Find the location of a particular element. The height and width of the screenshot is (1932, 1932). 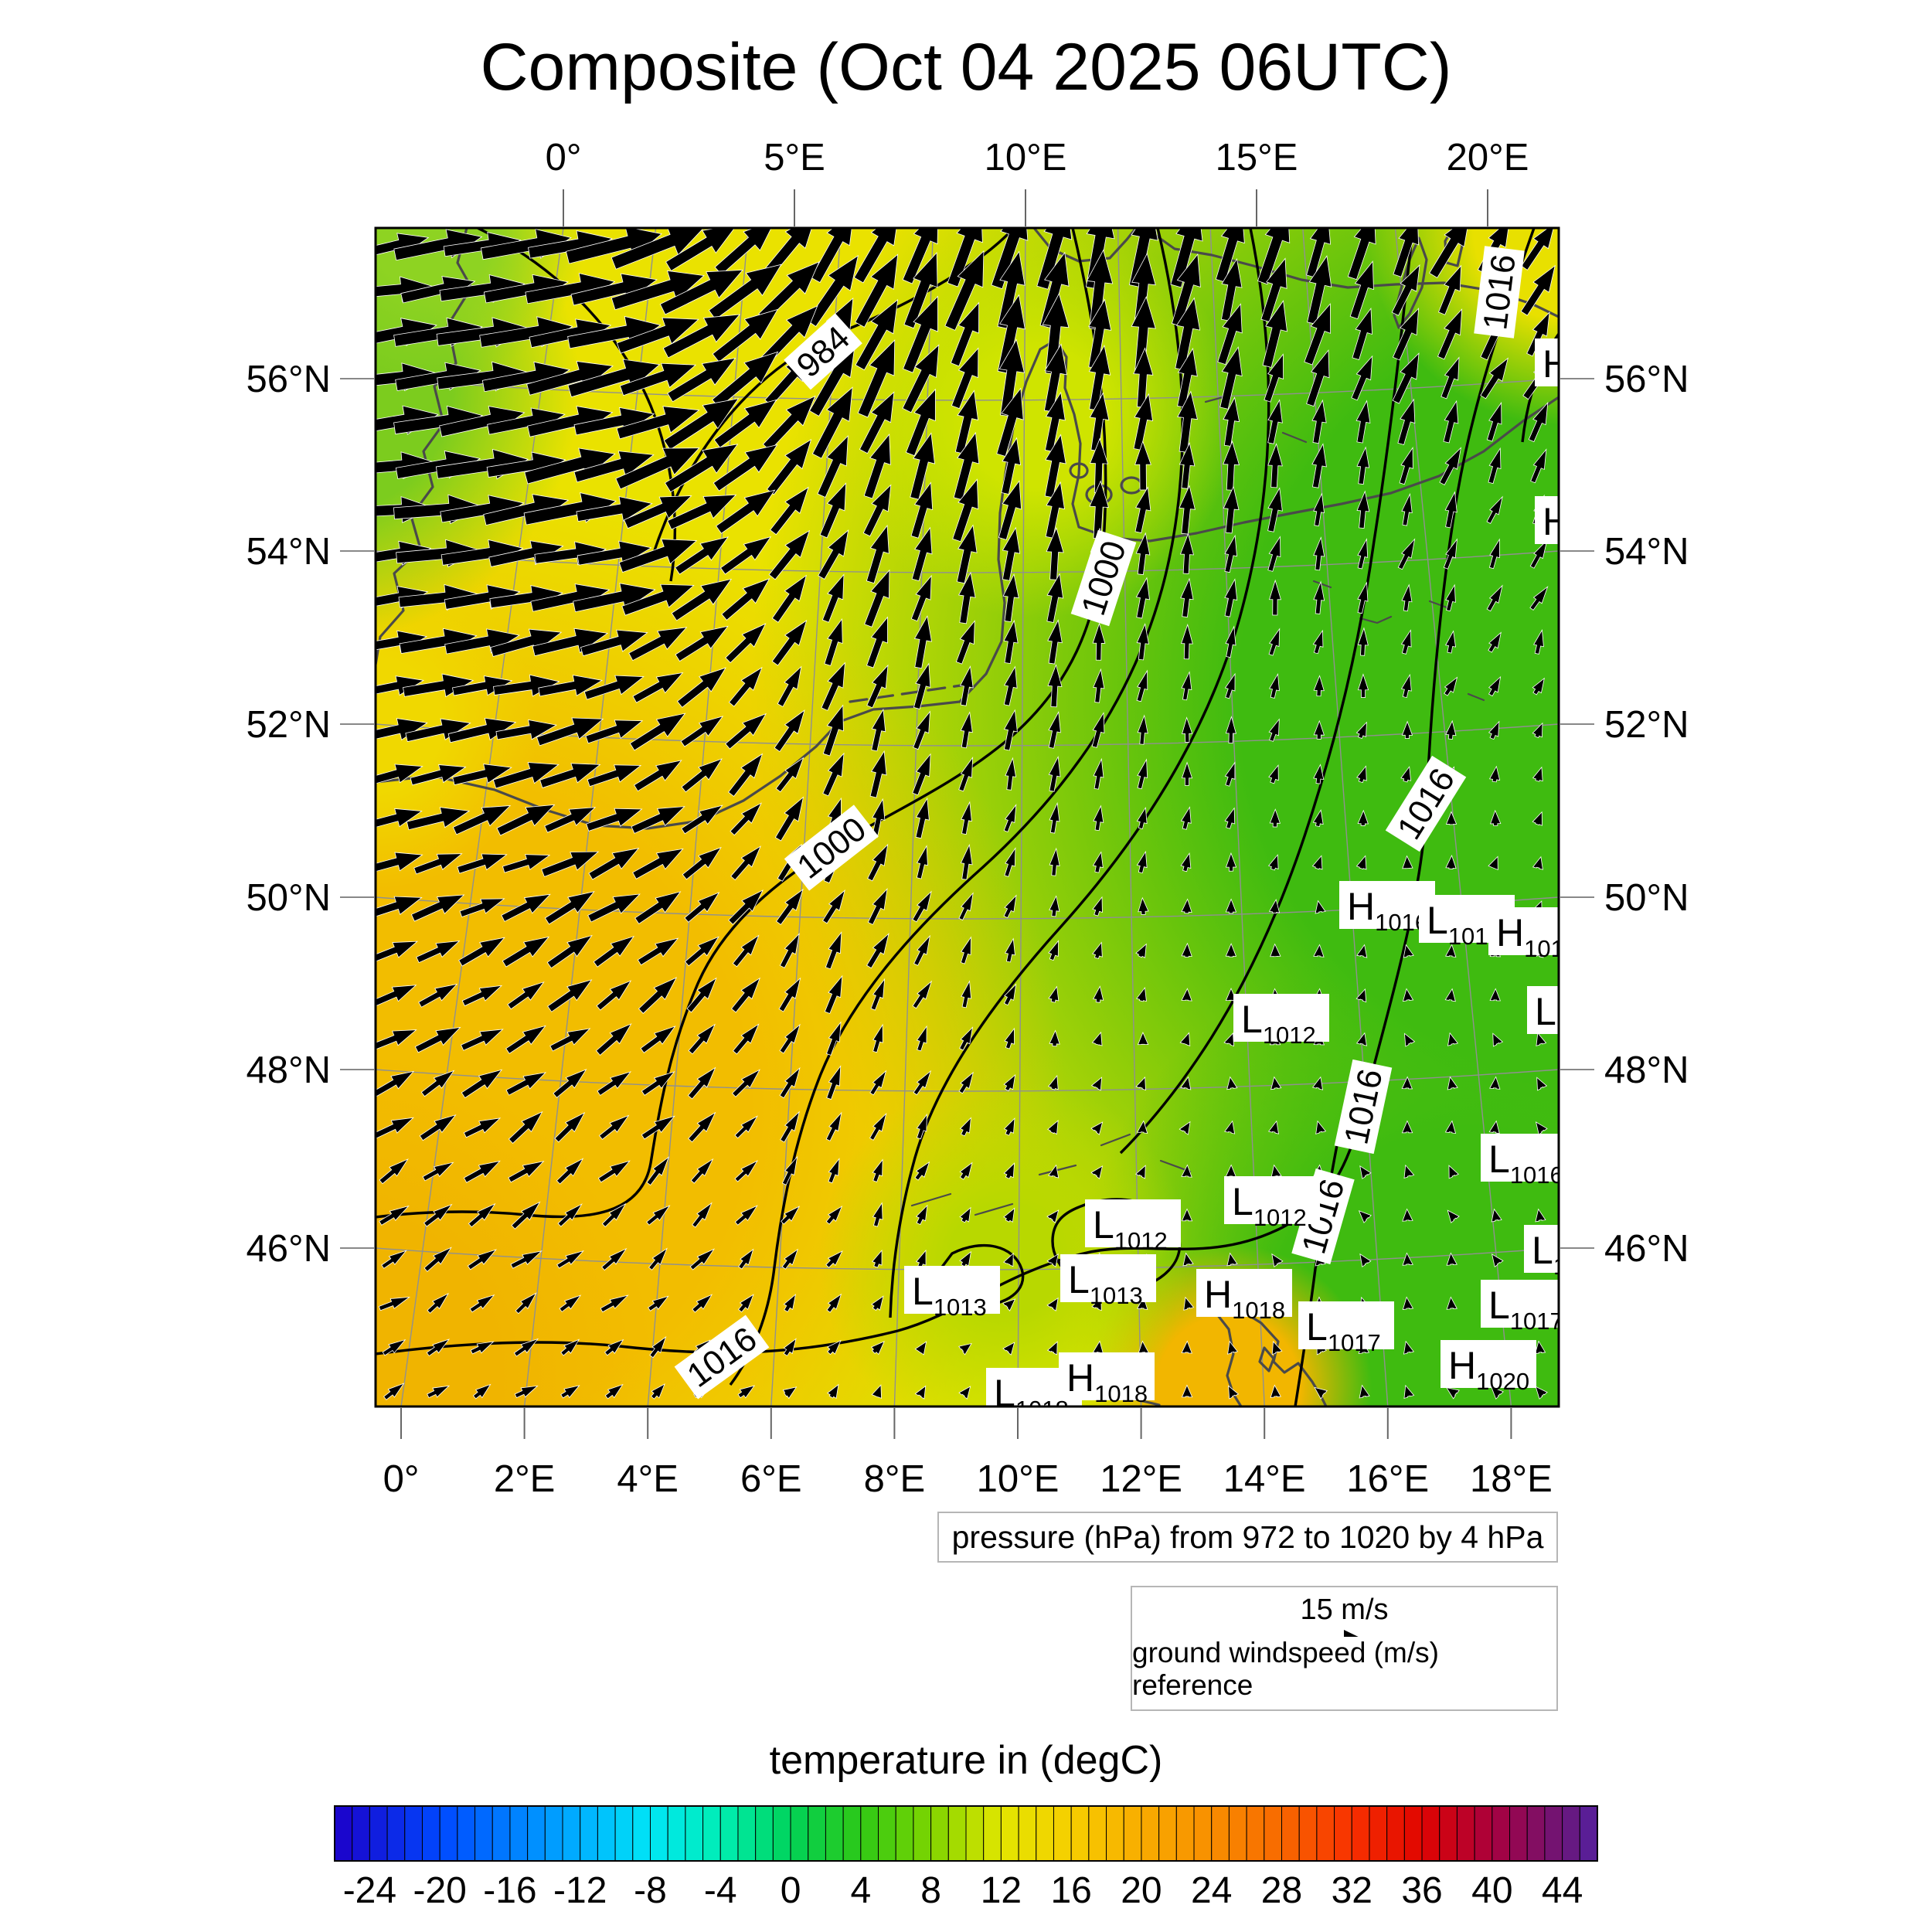

graticule-parallel is located at coordinates (968, 390).